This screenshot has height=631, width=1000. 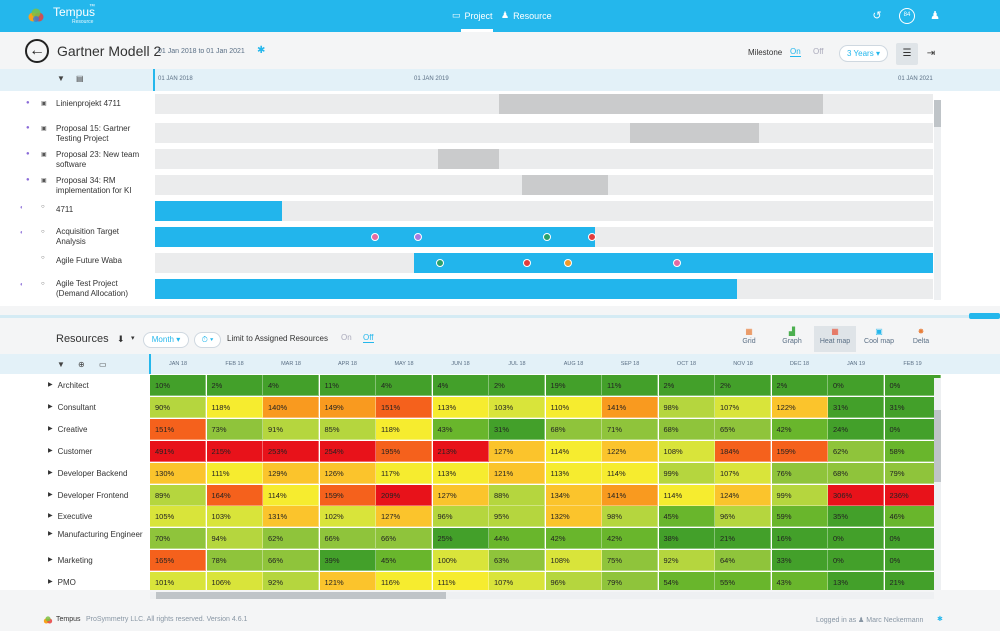 I want to click on heat-map-cell: 21%, so click(x=743, y=539).